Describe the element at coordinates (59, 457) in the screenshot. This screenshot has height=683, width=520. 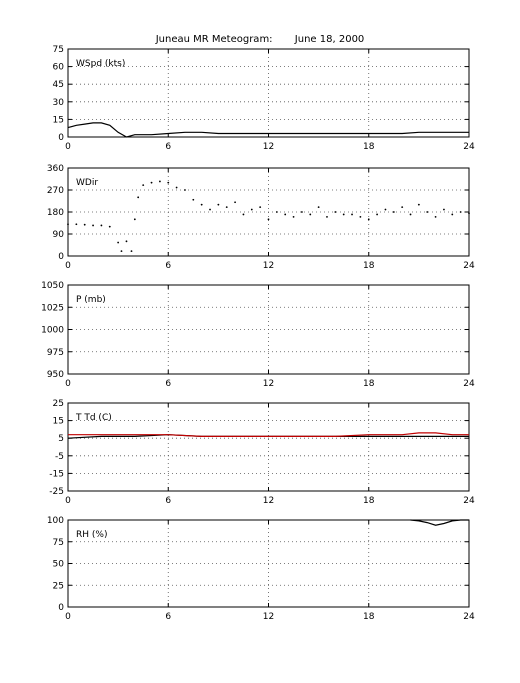
I see `y-tick-label: -5` at that location.